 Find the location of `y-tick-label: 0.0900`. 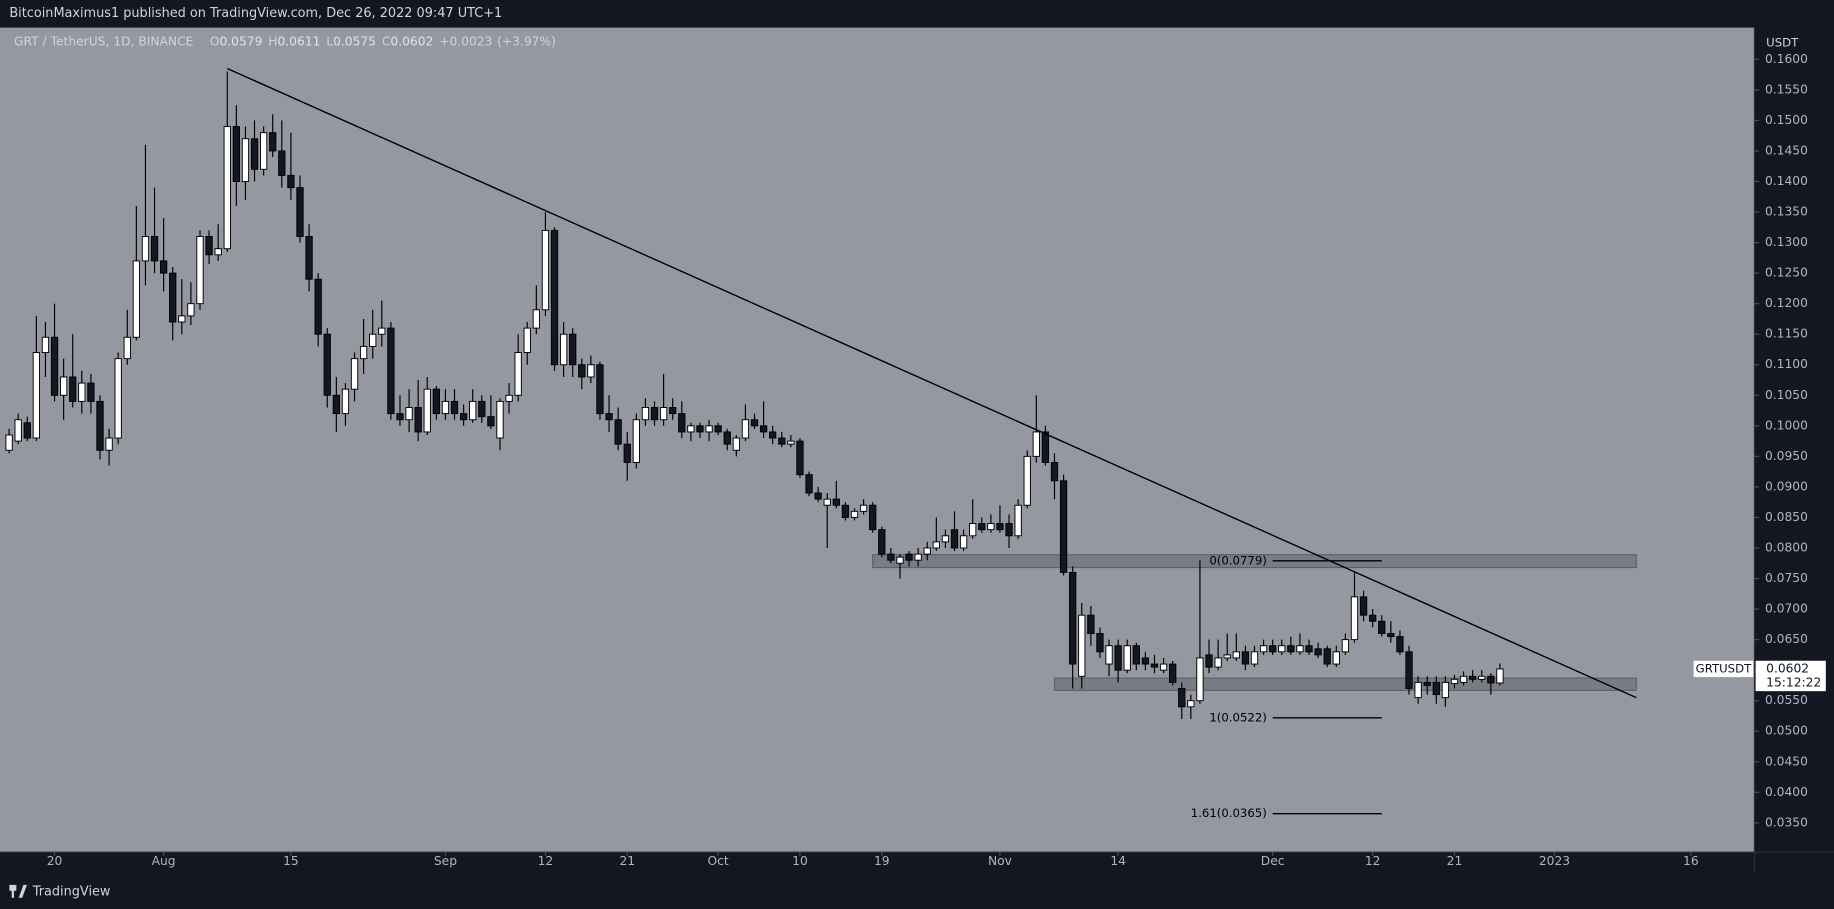

y-tick-label: 0.0900 is located at coordinates (1786, 486).